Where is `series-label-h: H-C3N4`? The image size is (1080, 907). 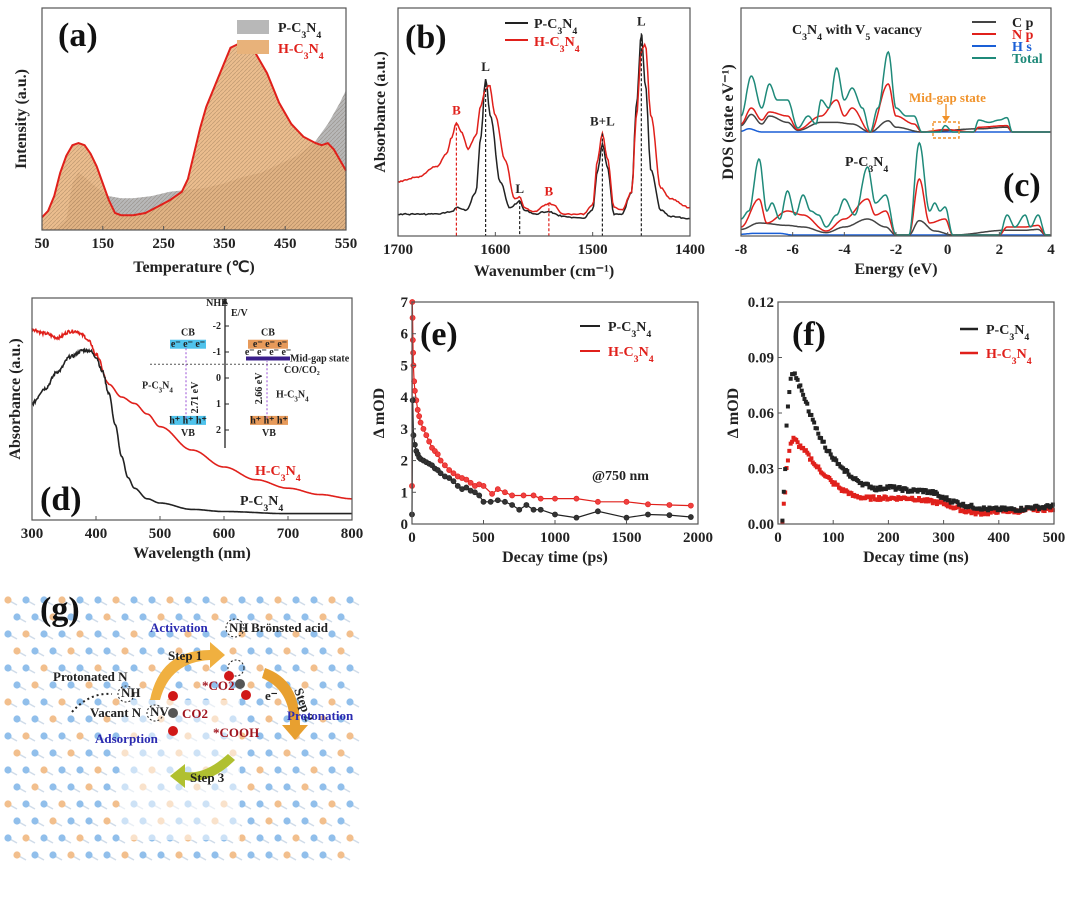
series-label-h: H-C3N4 is located at coordinates (278, 474).